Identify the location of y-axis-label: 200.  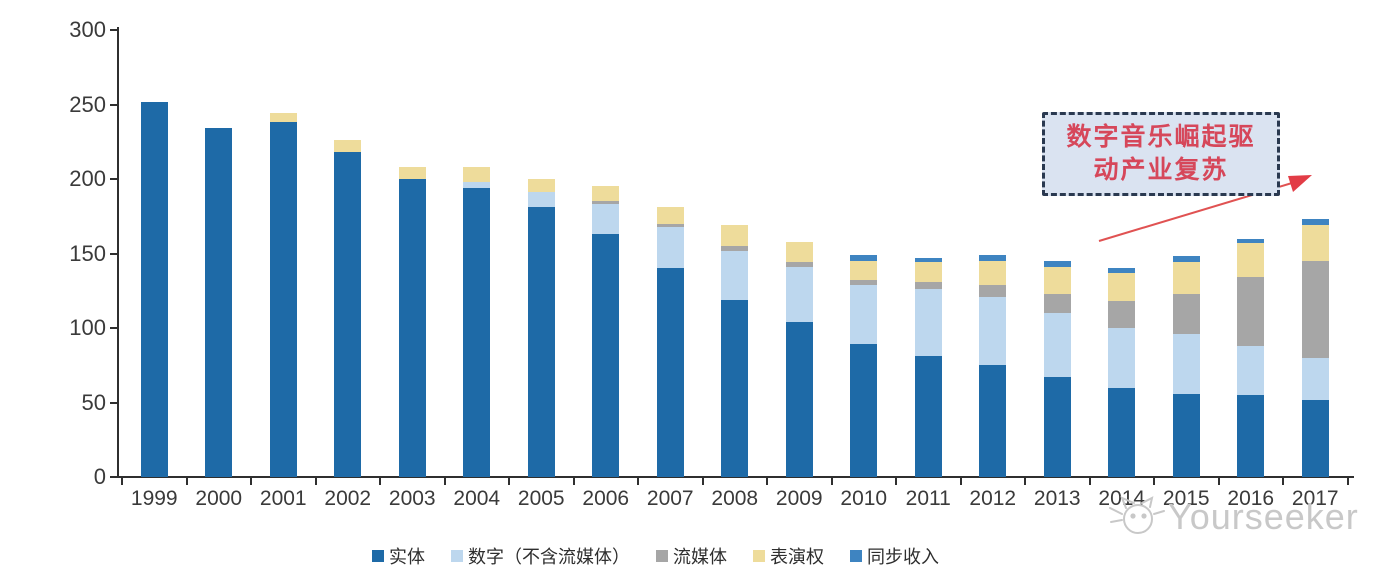
(87, 178).